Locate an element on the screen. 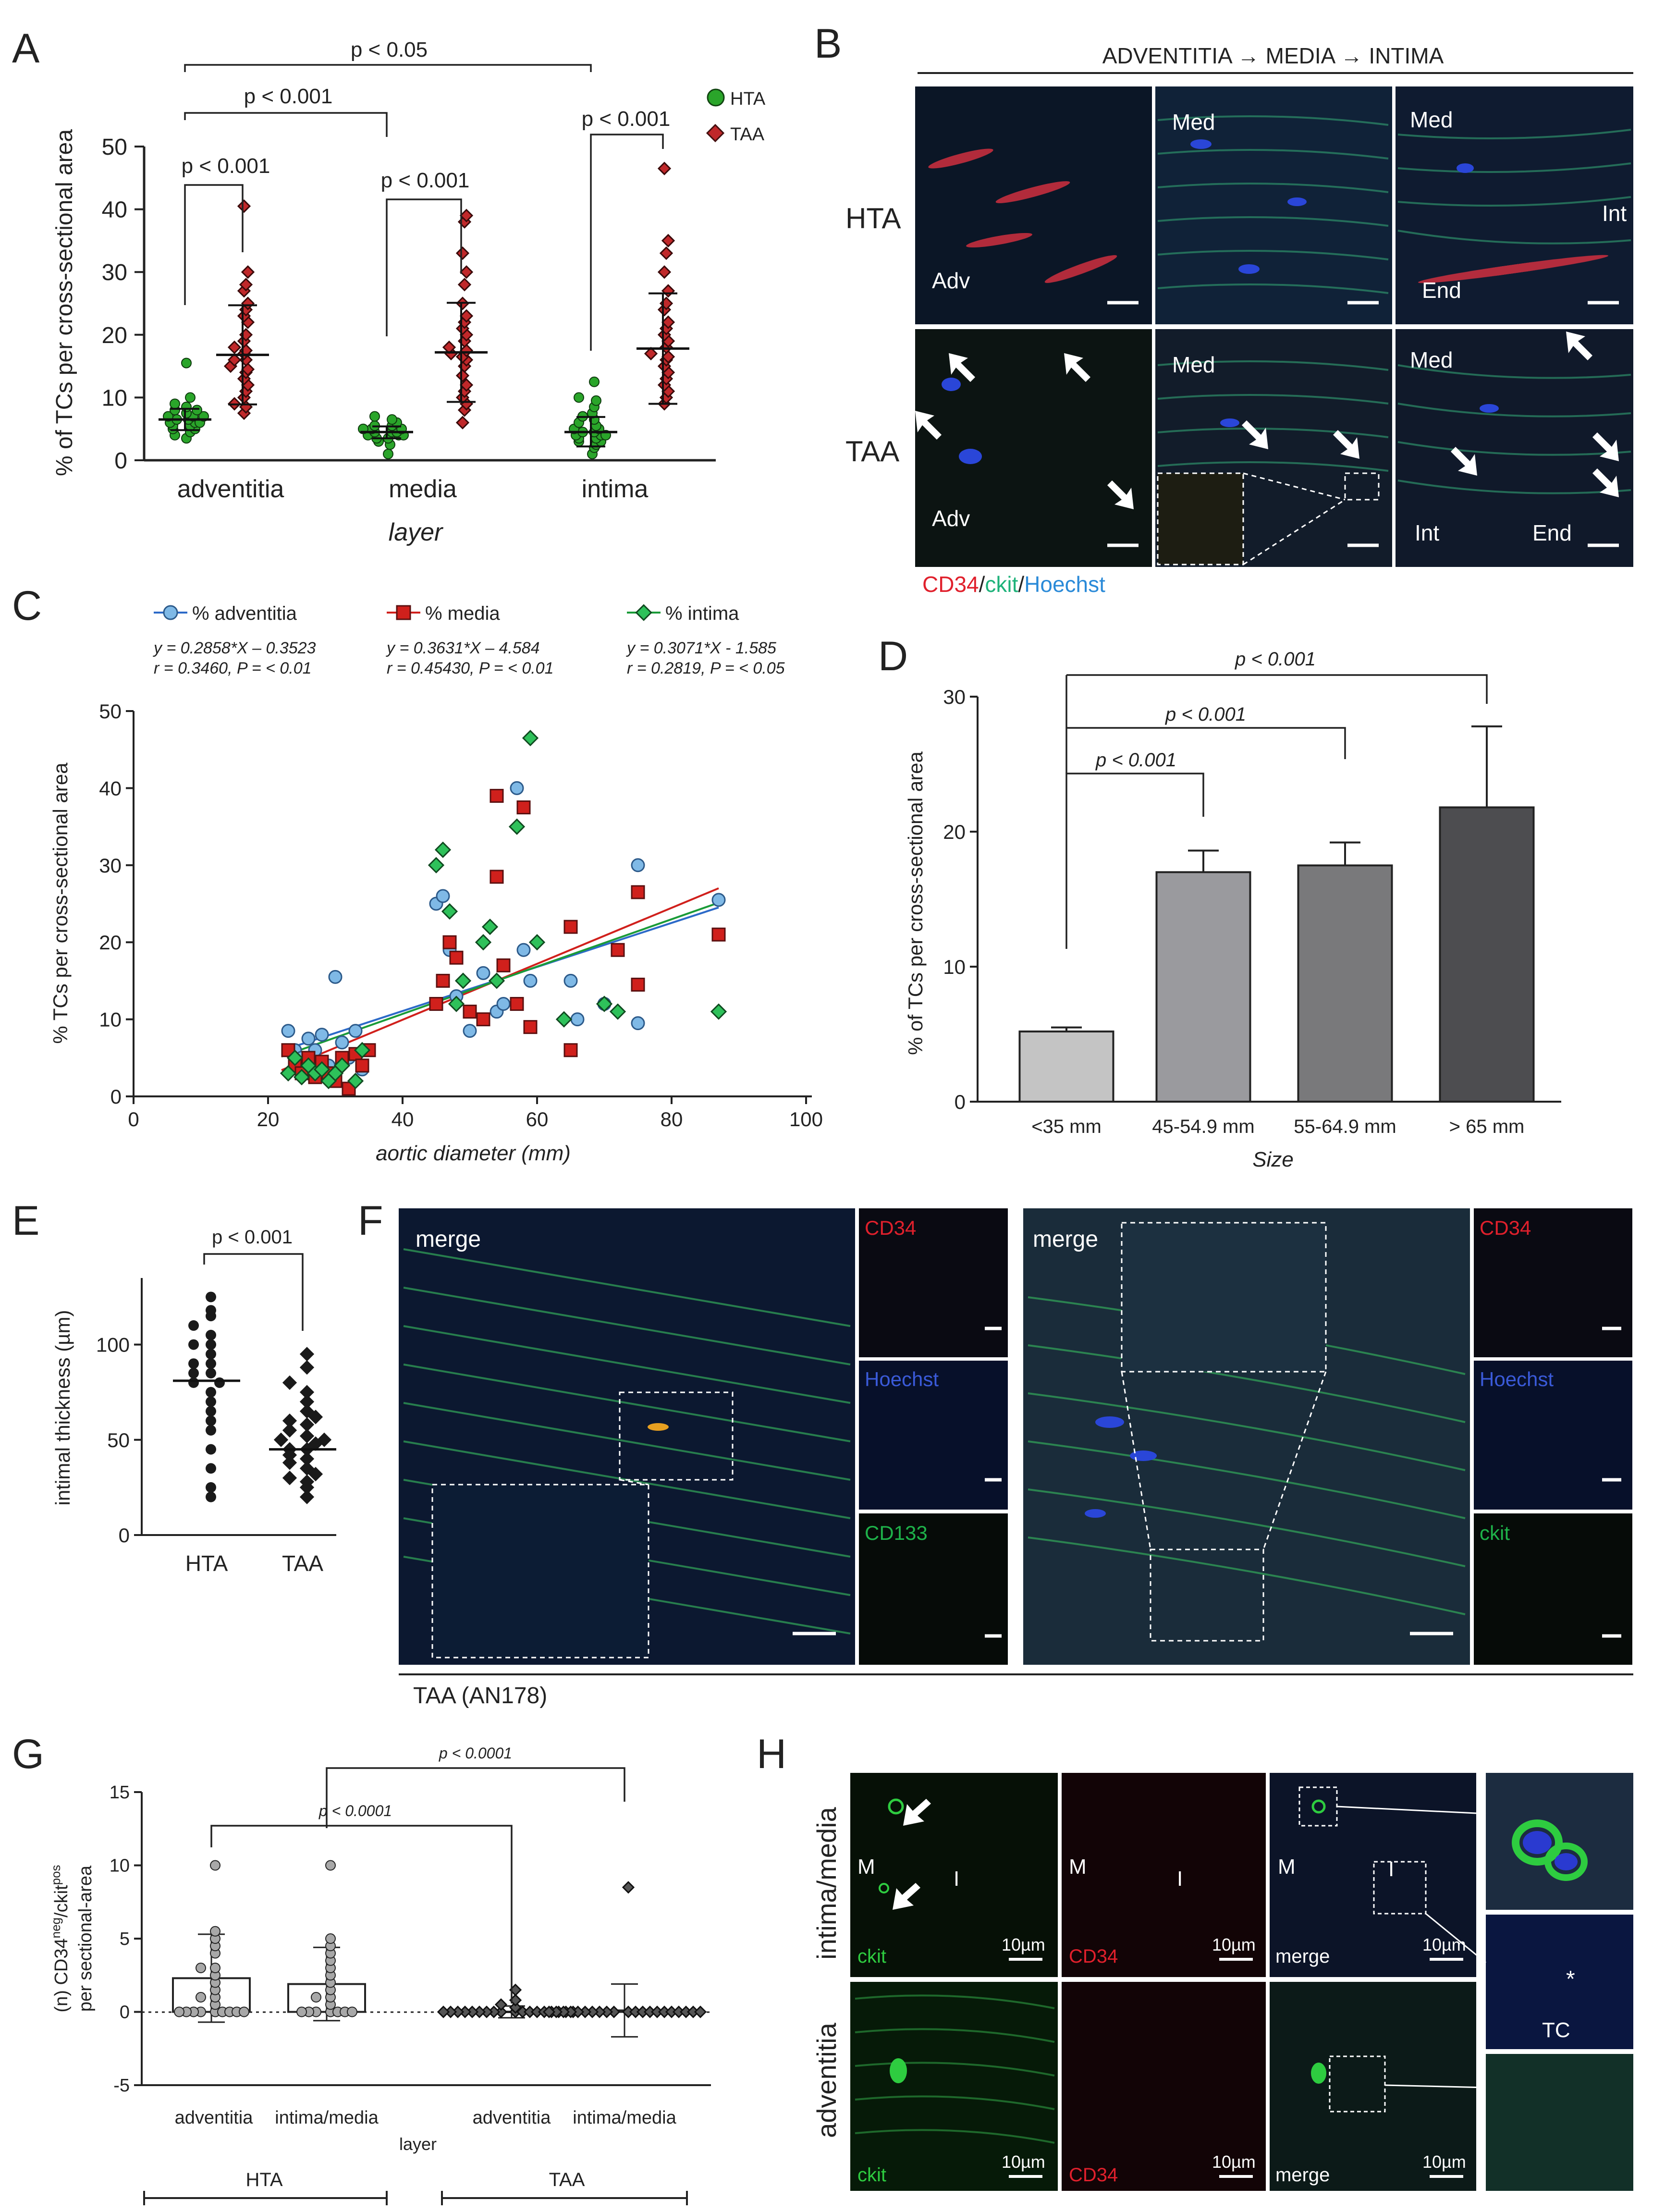 This screenshot has height=2212, width=1665. c-x-tick-label: 0 is located at coordinates (133, 1119).